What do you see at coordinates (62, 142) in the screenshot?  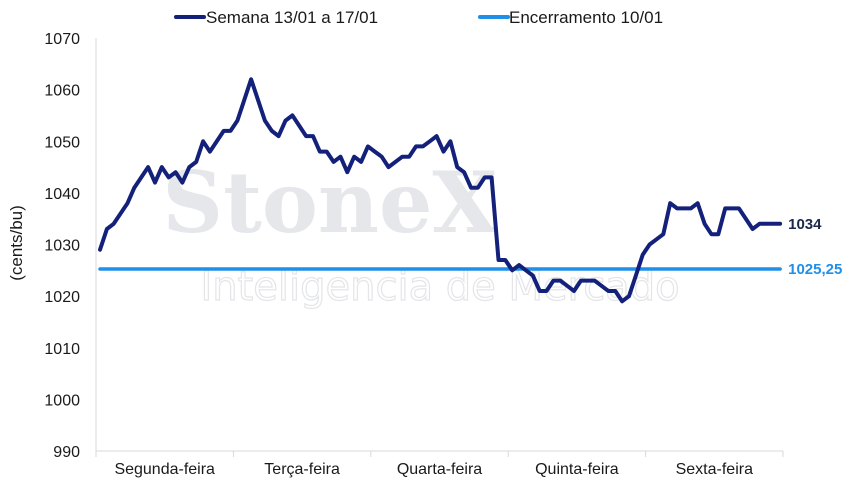 I see `y-tick-label: 1050` at bounding box center [62, 142].